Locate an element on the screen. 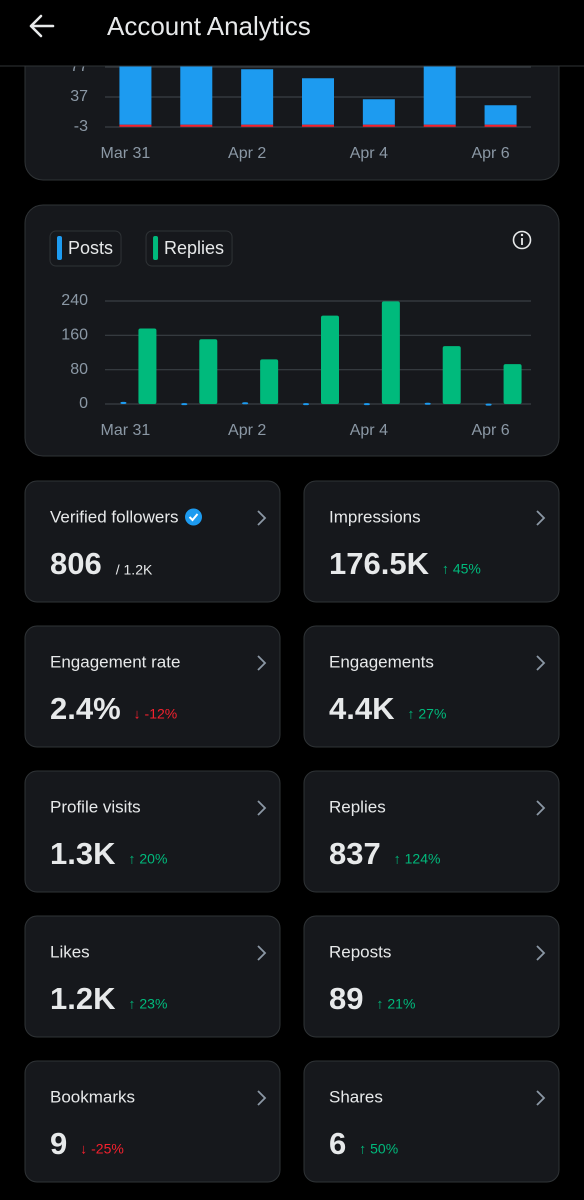 The width and height of the screenshot is (584, 1200). stat-value: 6 is located at coordinates (337, 1143).